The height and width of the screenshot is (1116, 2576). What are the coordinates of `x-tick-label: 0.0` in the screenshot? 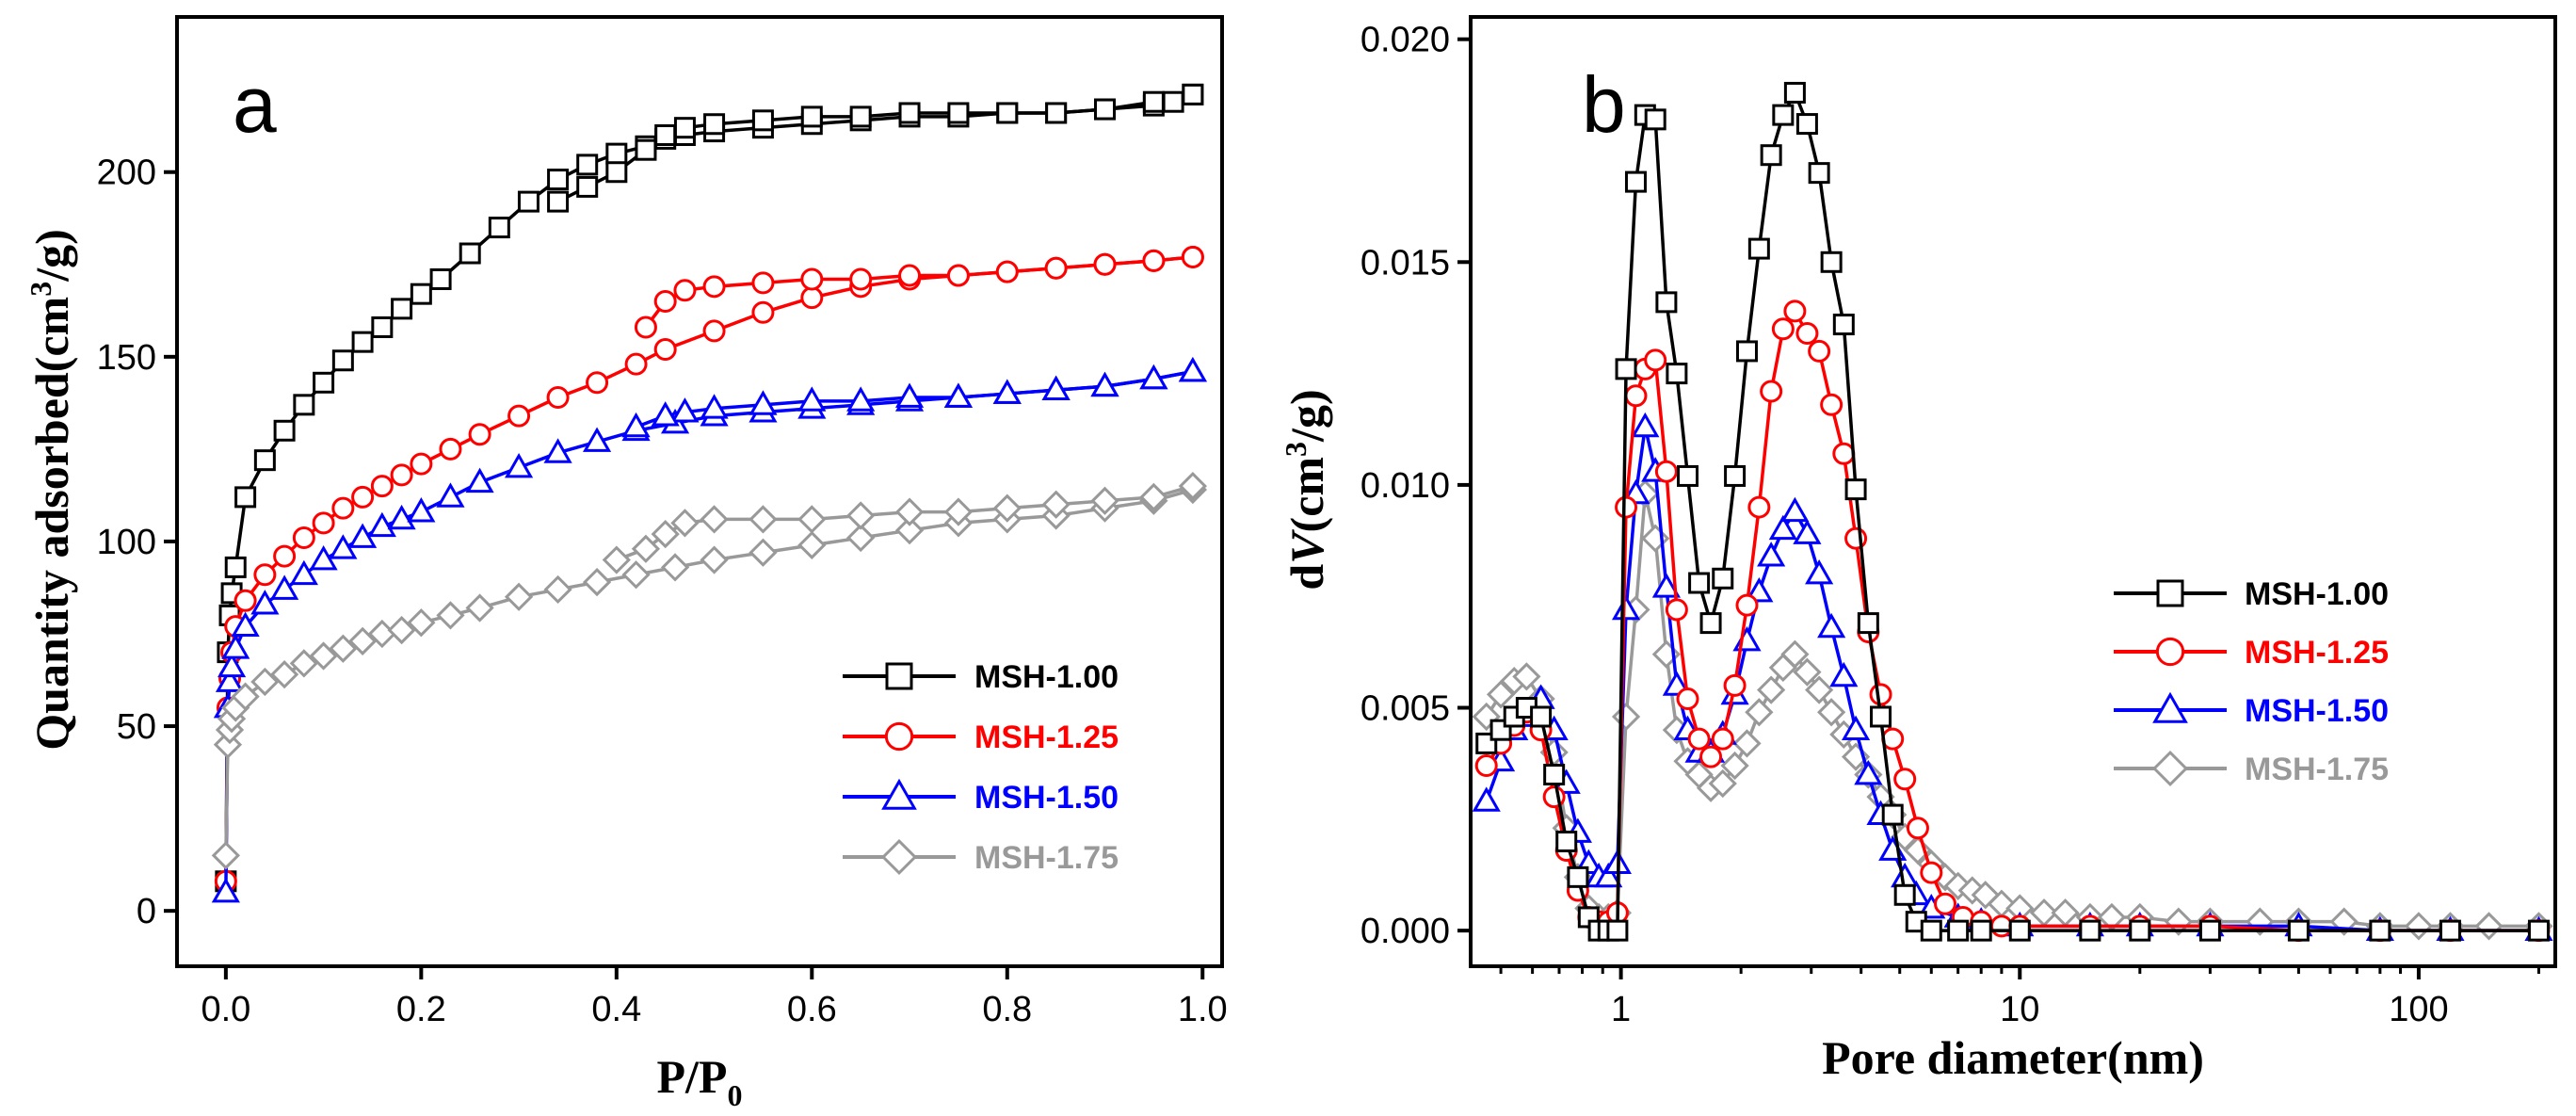 It's located at (225, 1009).